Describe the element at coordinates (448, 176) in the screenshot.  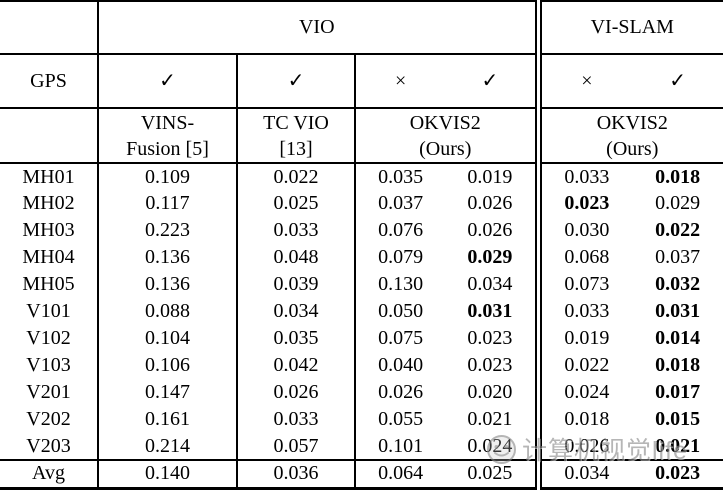
I see `value-cell: 0.035 0.019` at that location.